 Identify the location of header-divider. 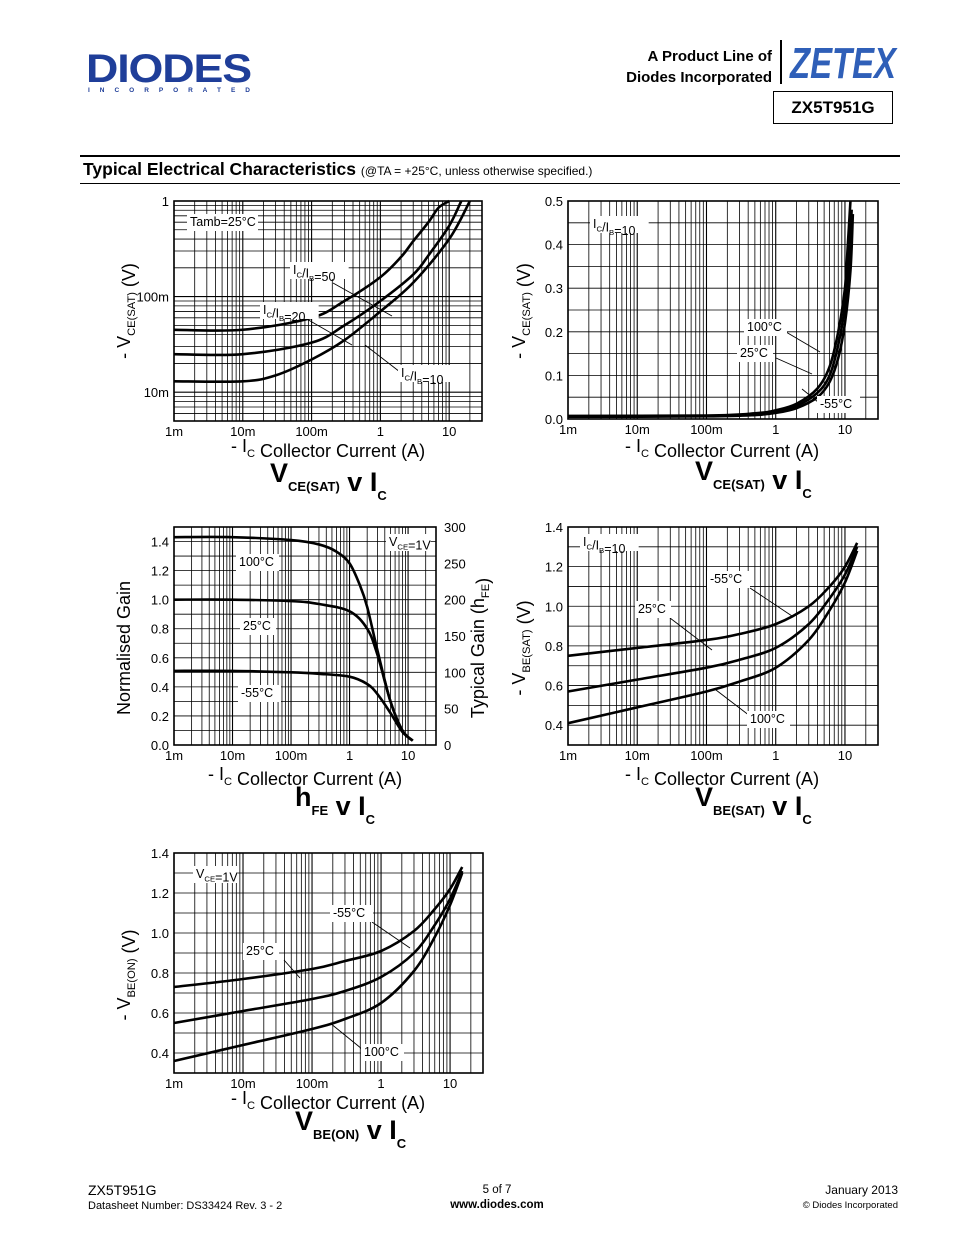
(781, 62).